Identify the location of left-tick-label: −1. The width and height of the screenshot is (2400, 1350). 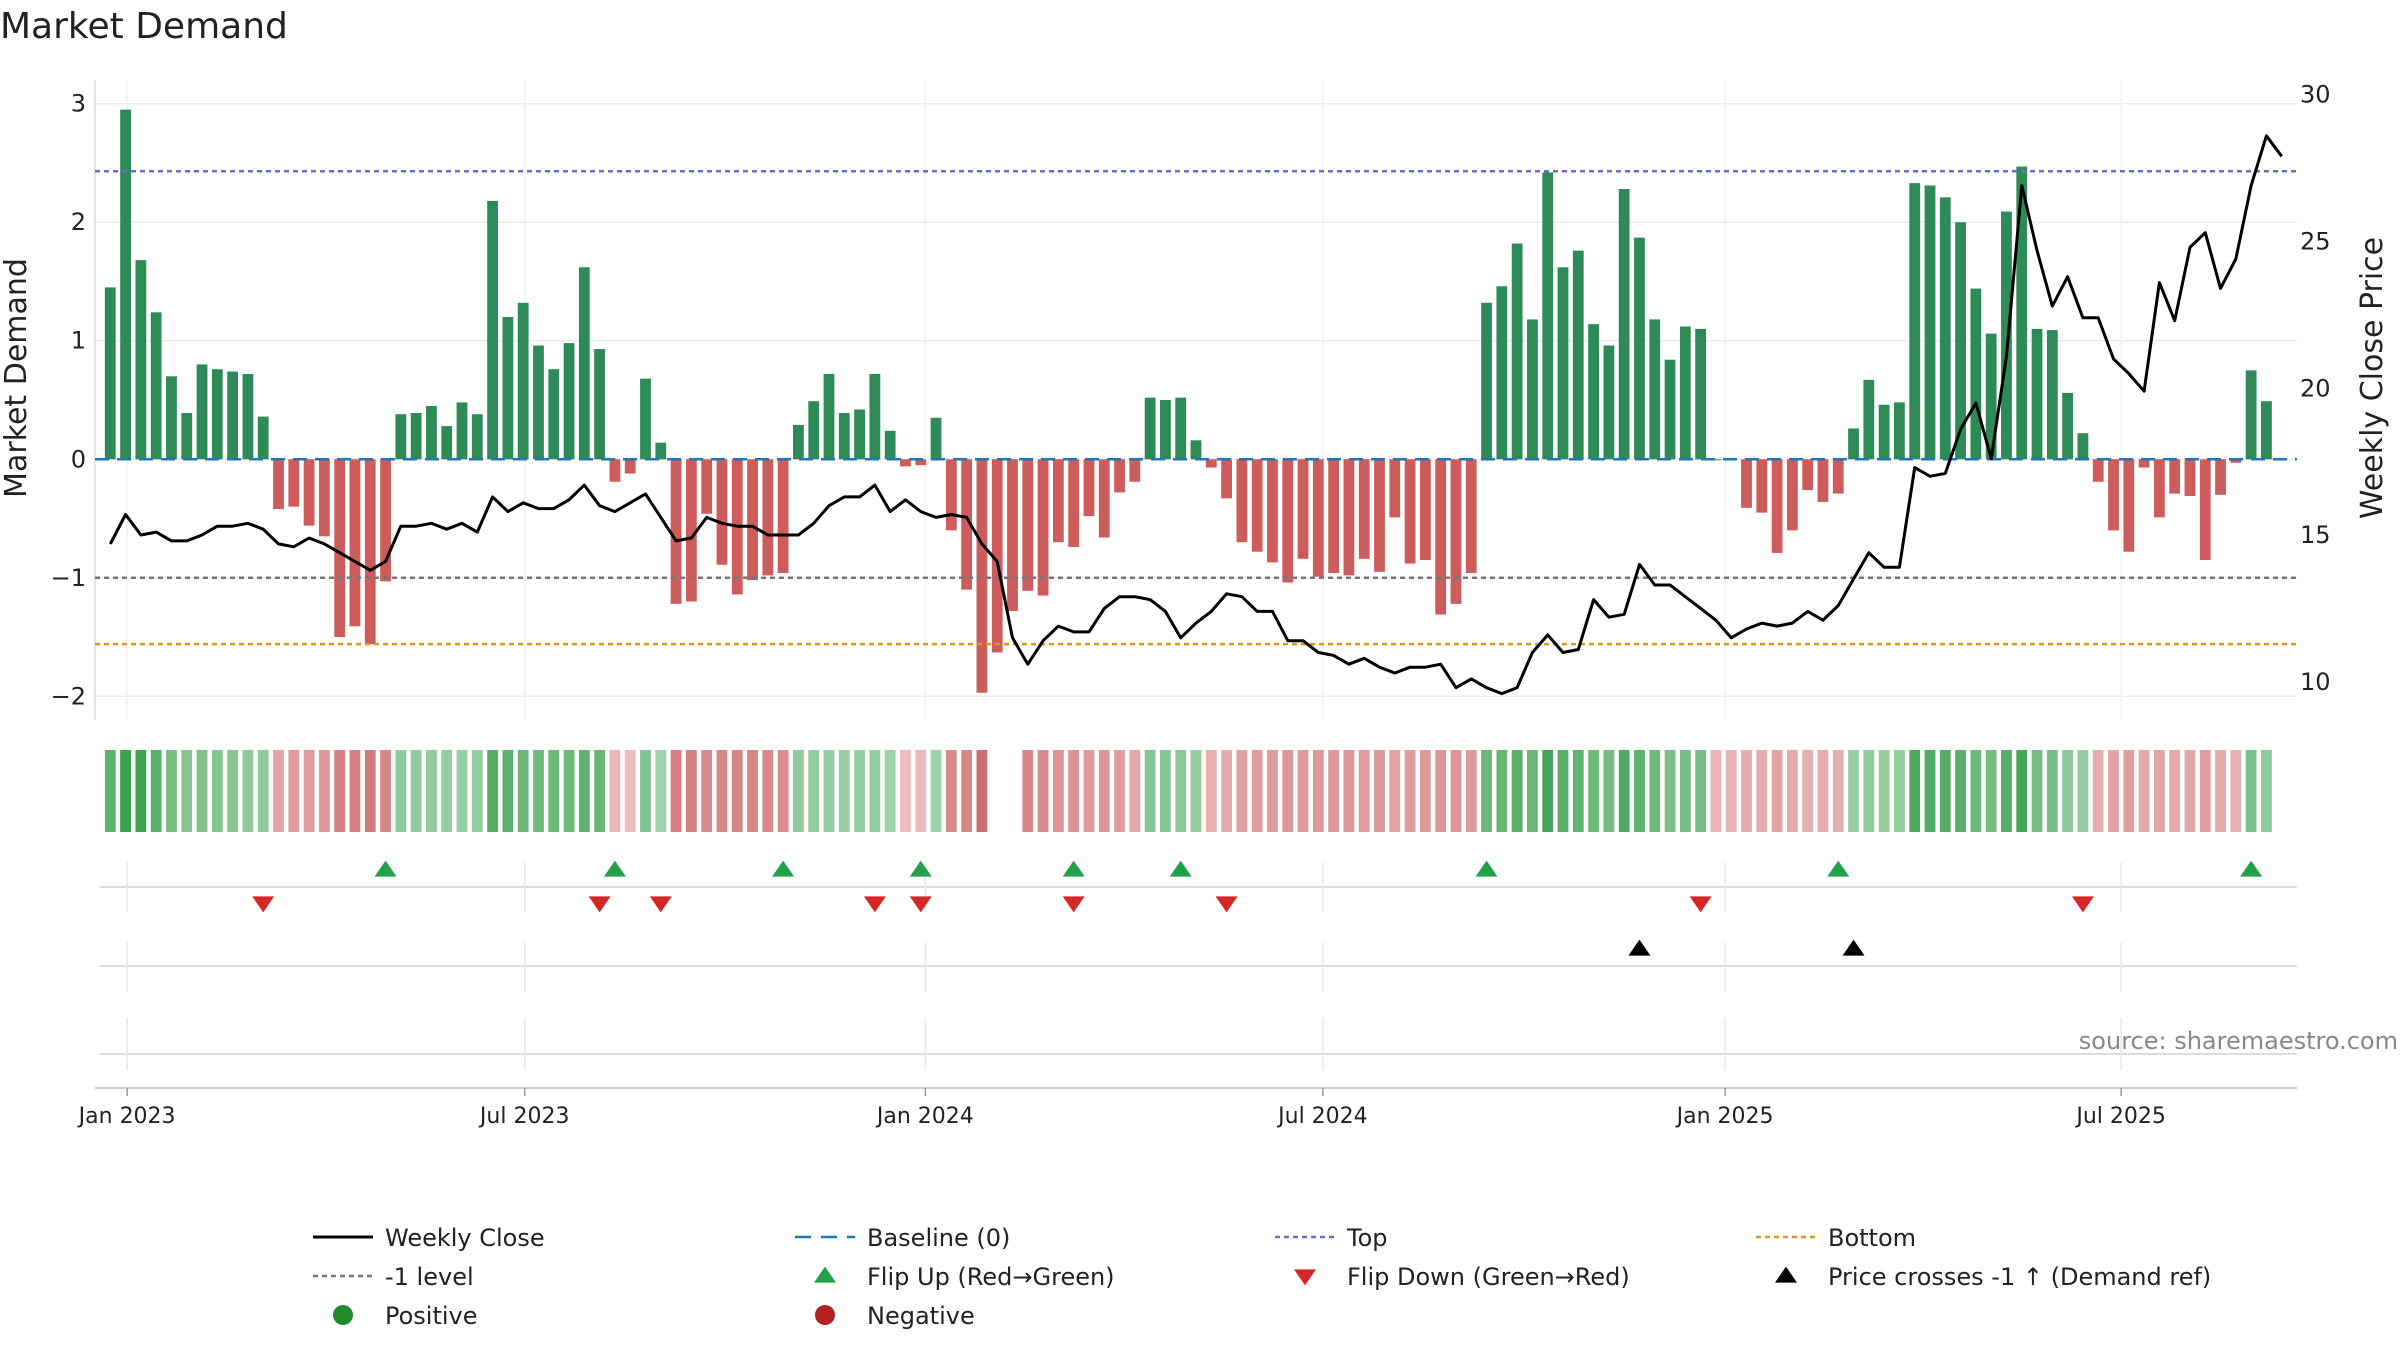
(68, 578).